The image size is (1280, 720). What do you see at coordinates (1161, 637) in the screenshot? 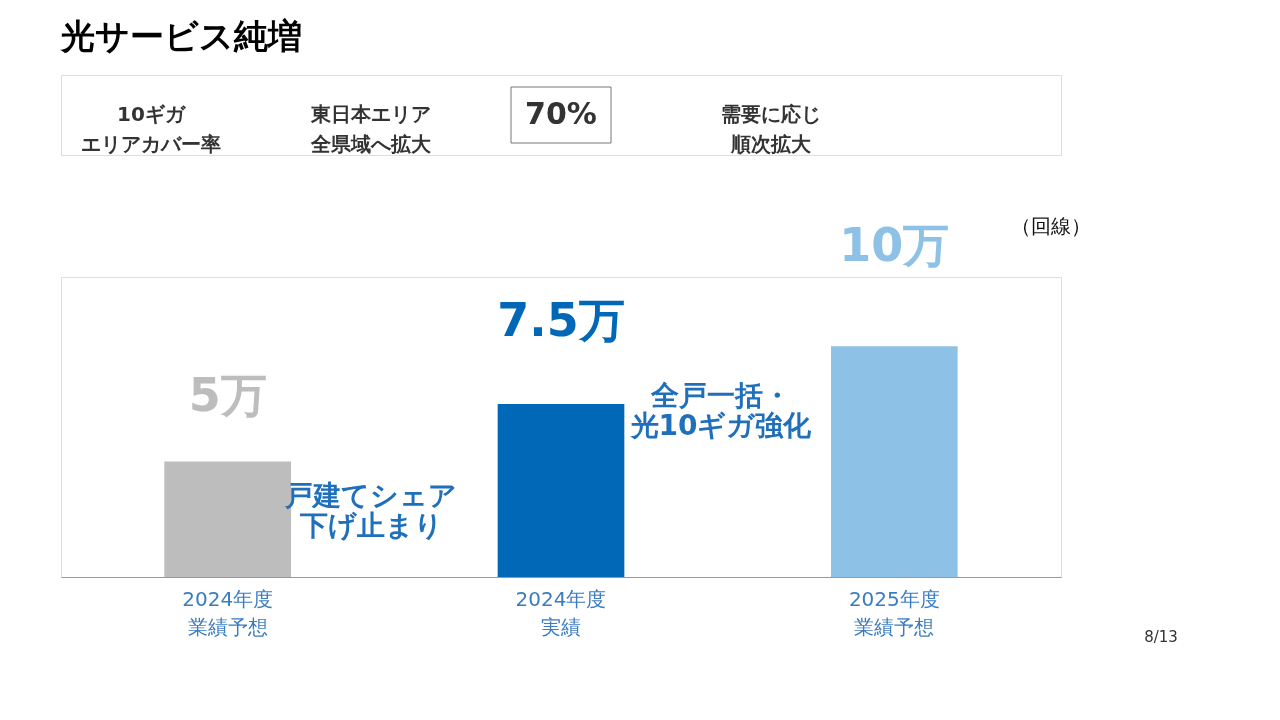
I see `text: 8/13` at bounding box center [1161, 637].